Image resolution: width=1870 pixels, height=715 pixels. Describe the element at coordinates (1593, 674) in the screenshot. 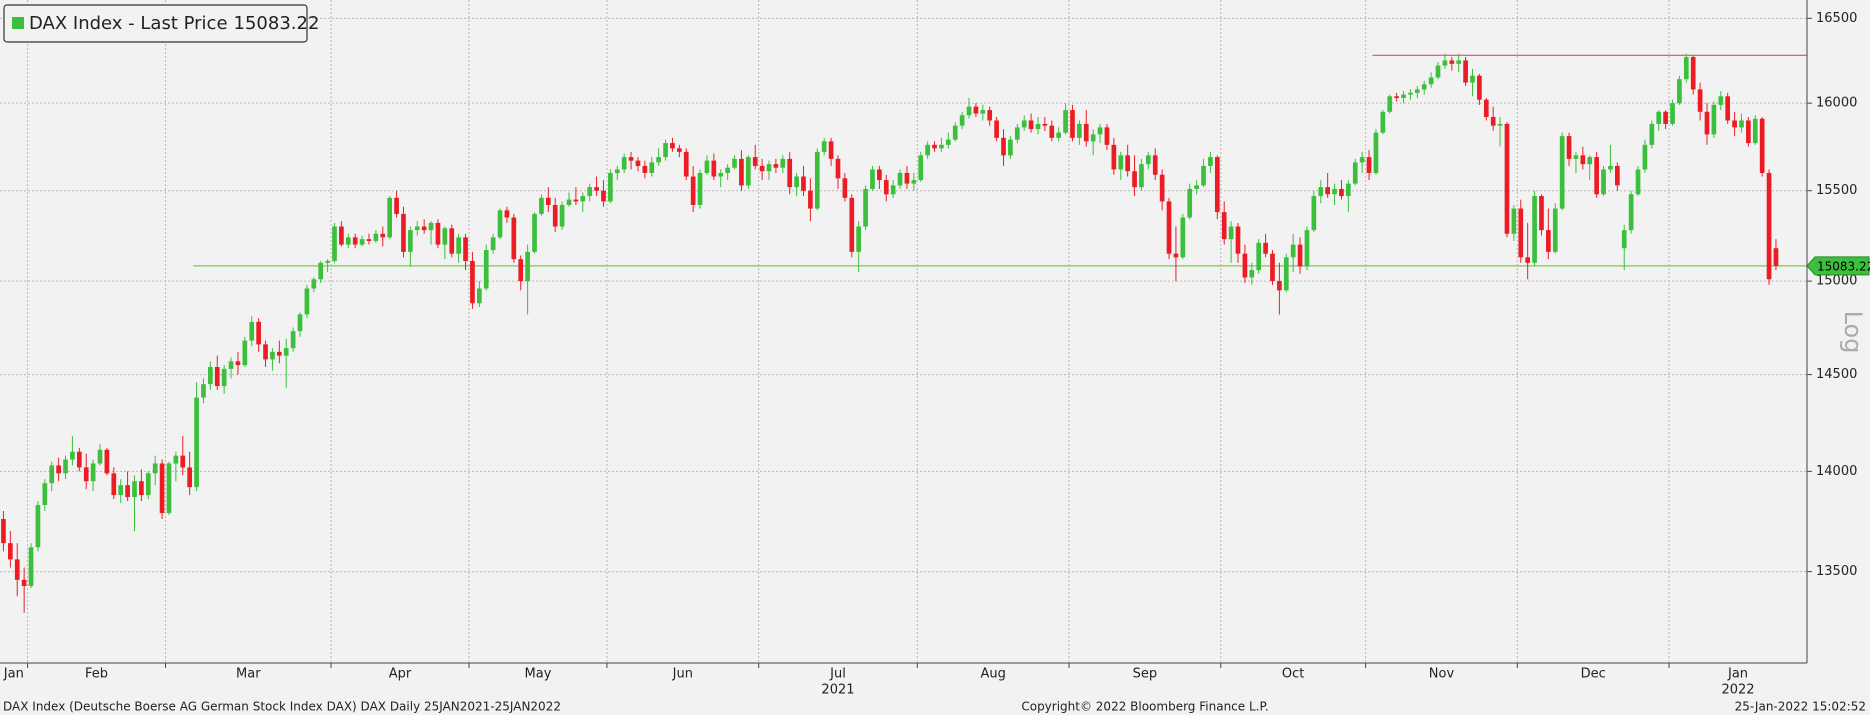

I see `x-tick-label: Dec` at that location.